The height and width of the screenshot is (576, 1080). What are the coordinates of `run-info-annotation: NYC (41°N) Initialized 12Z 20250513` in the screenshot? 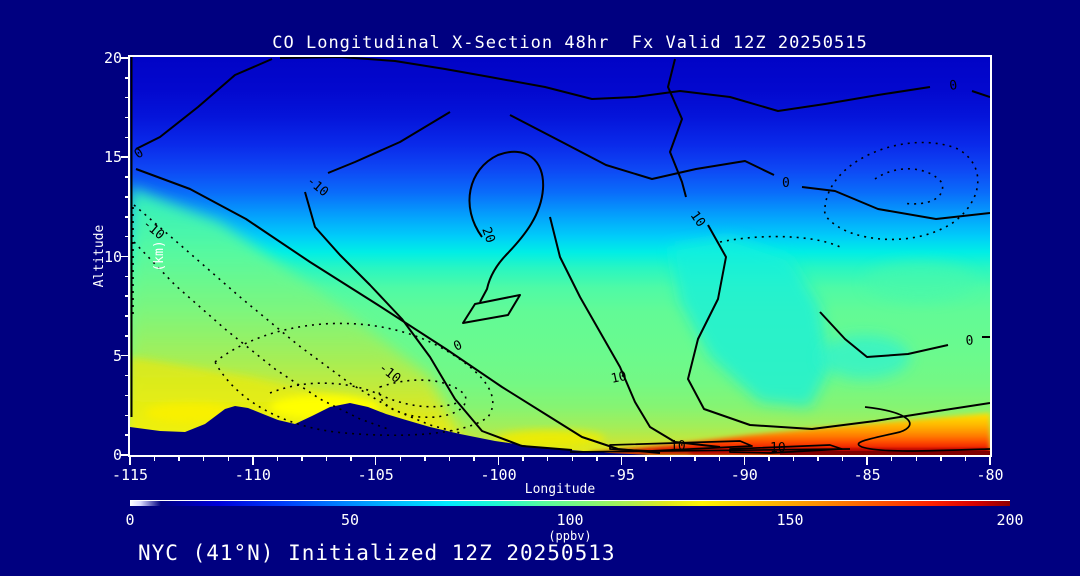 It's located at (377, 553).